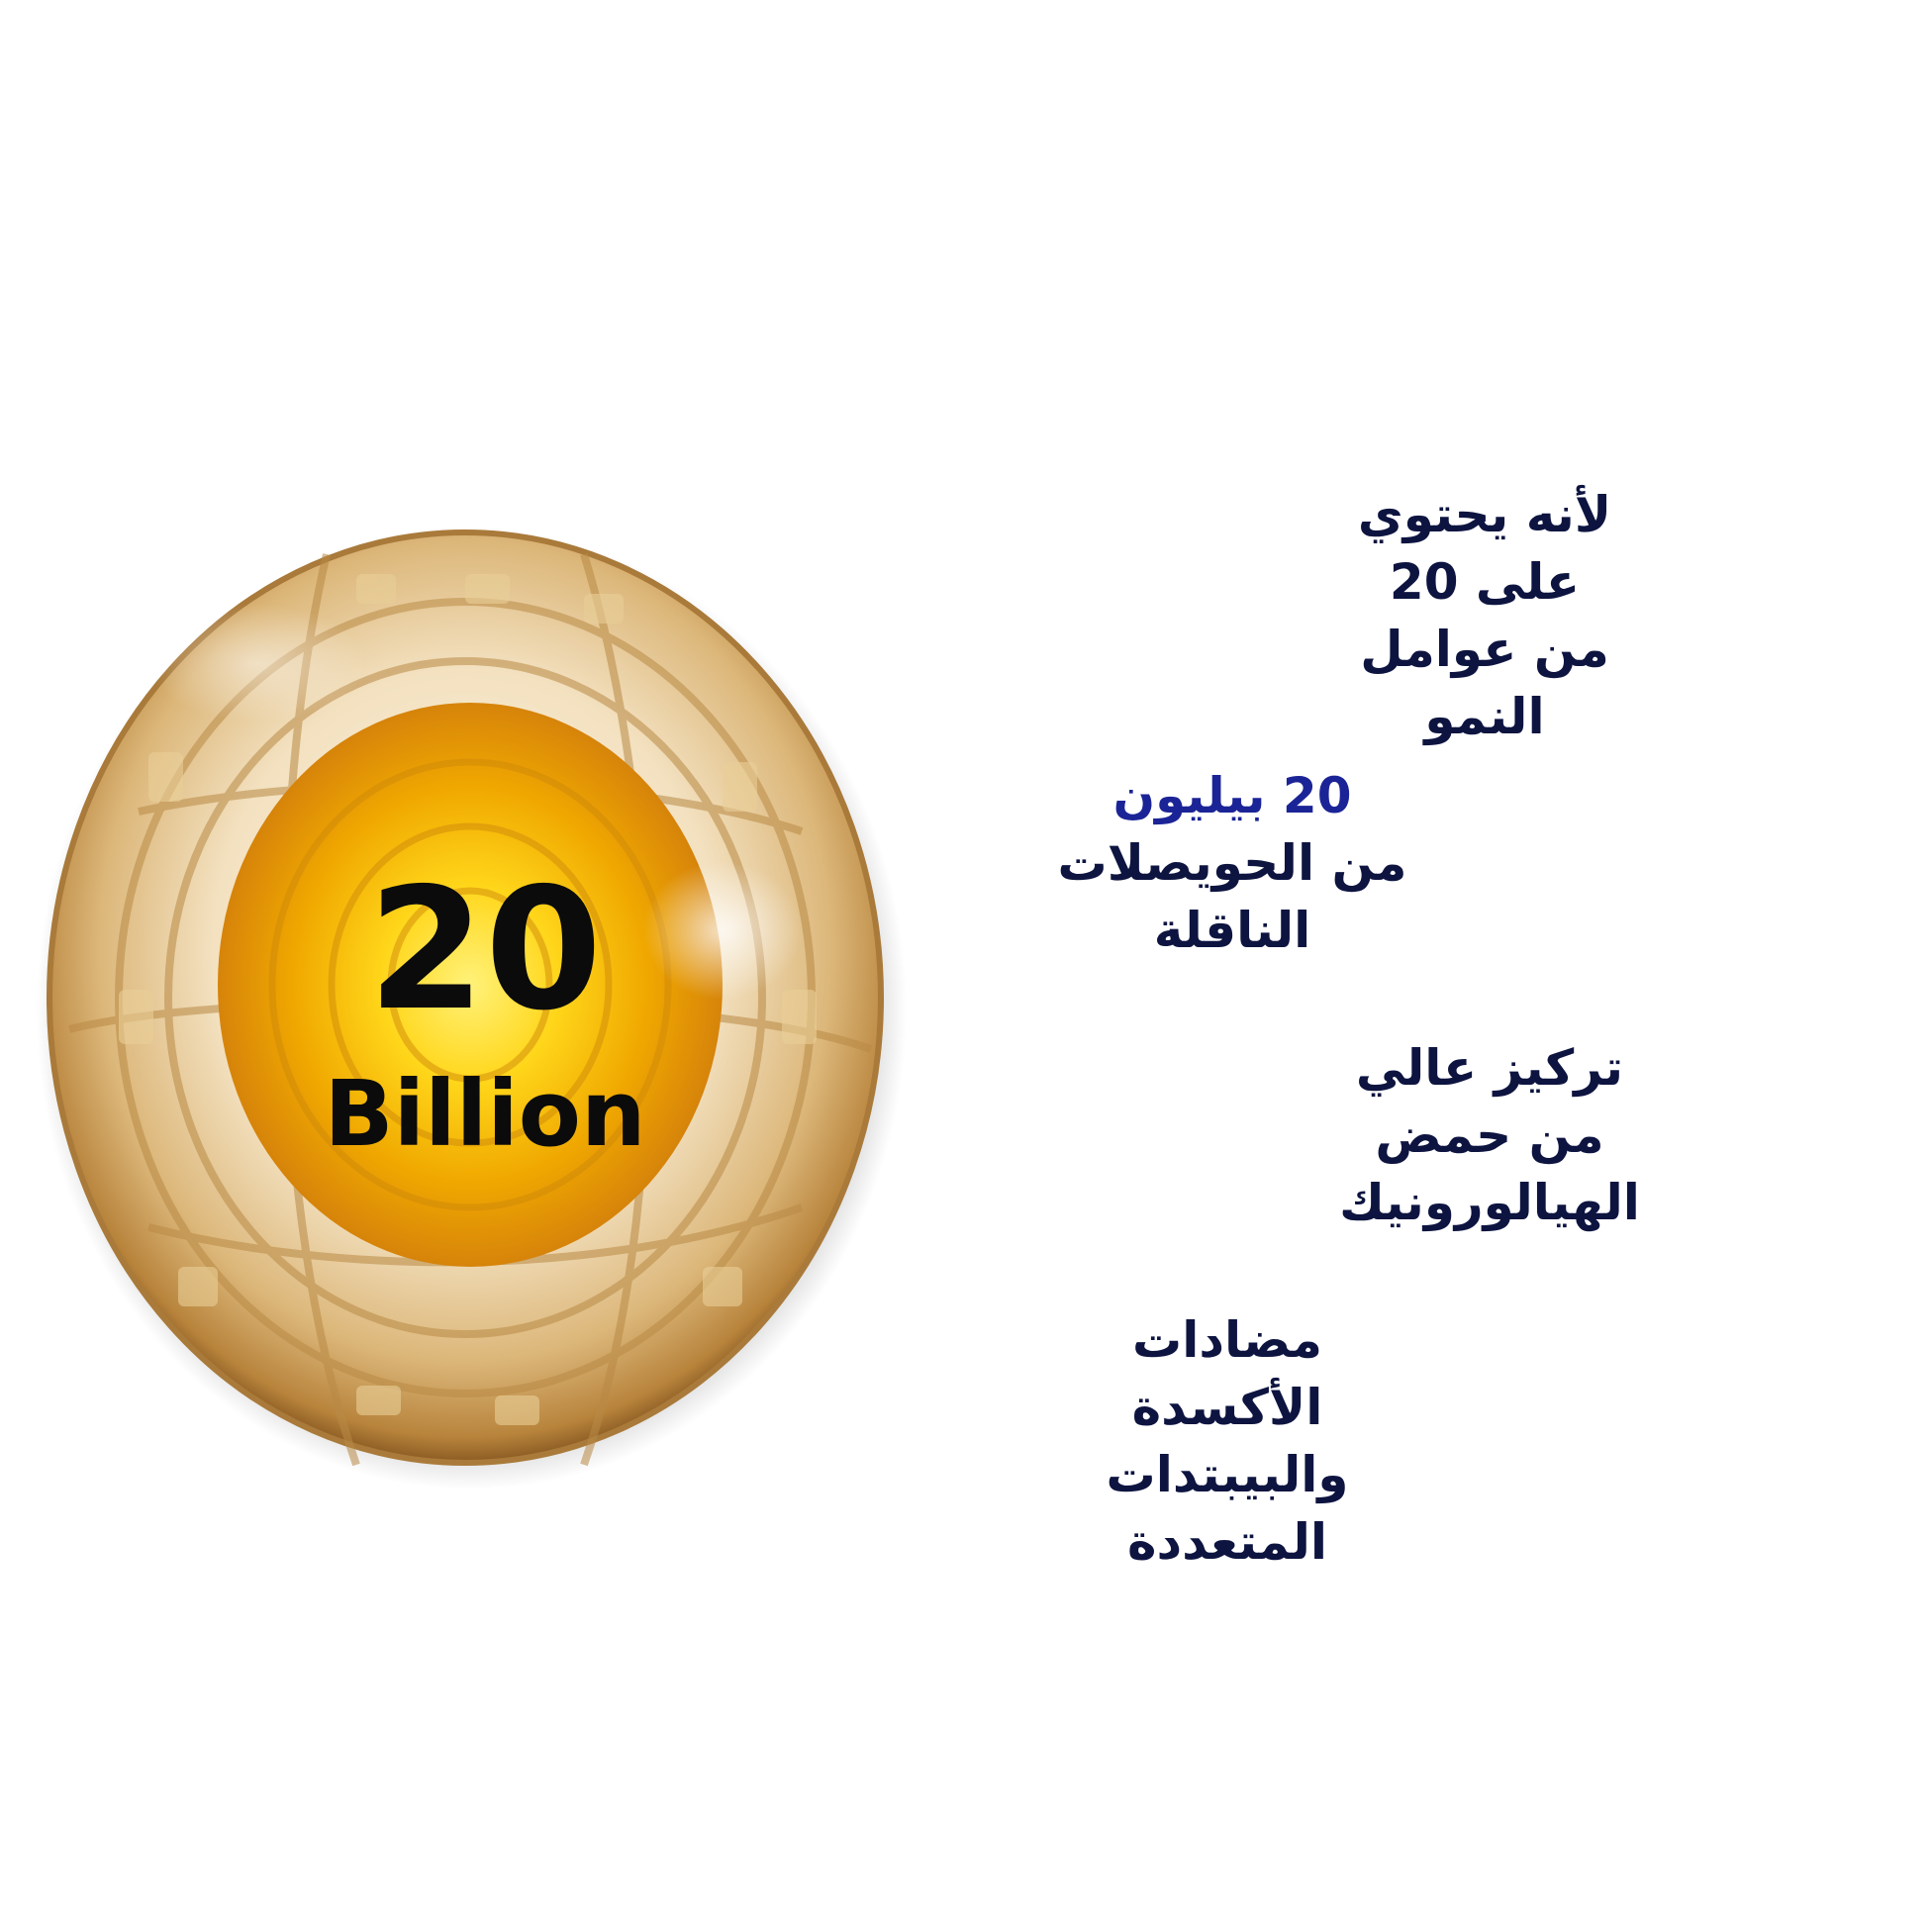 The image size is (1932, 1923). I want to click on feature-hyaluronic-line-2: من حمض, so click(1489, 1135).